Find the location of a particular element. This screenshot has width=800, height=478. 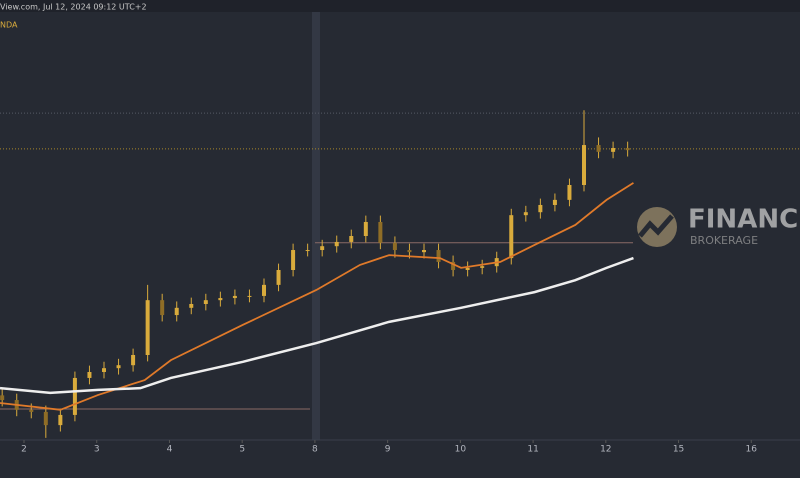

watermark: FINANCE BROKERAGE is located at coordinates (718, 226).